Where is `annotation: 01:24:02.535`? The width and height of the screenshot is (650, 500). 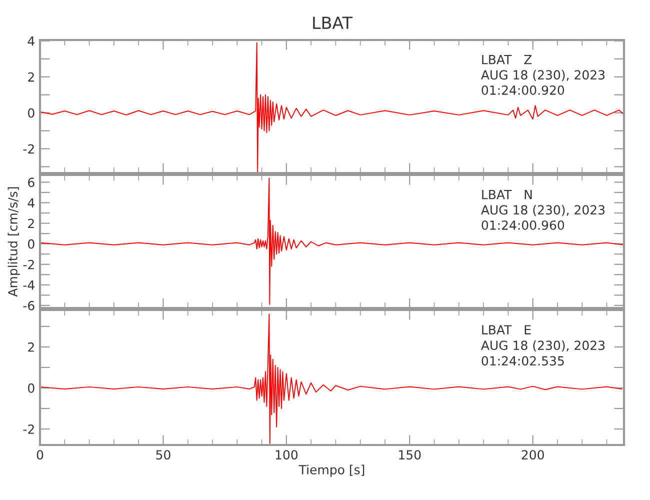
annotation: 01:24:02.535 is located at coordinates (523, 361).